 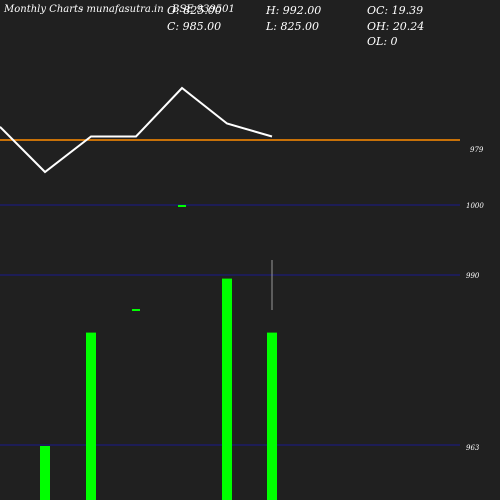 What do you see at coordinates (194, 26) in the screenshot?
I see `stat-close: C: 985.00` at bounding box center [194, 26].